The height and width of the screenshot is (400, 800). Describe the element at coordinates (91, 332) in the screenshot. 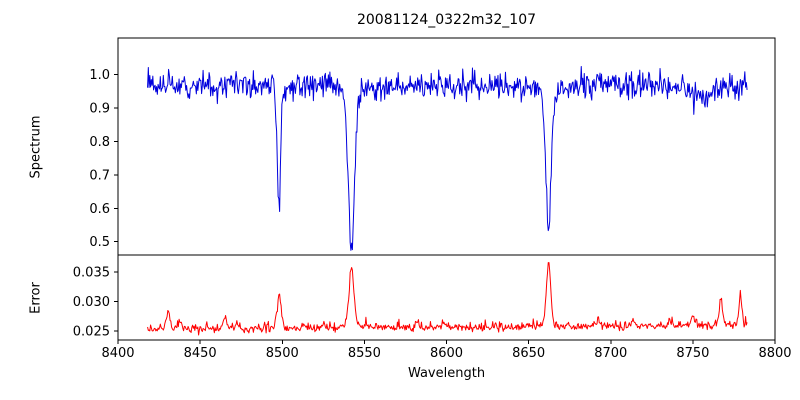

I see `svg-text: 0.025` at that location.